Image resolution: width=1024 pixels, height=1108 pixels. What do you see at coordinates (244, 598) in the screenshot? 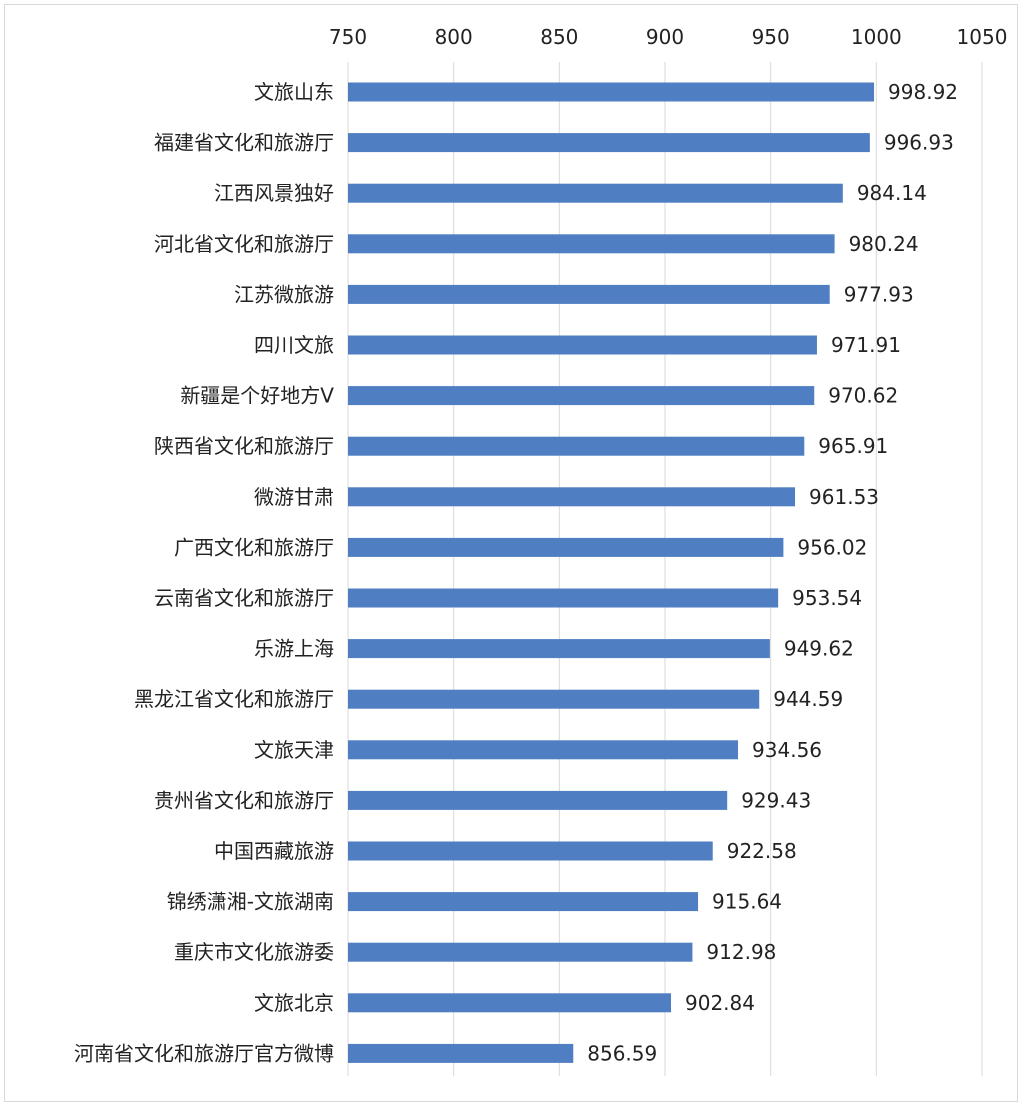
I see `category-label: 云南省文化和旅游厅` at bounding box center [244, 598].